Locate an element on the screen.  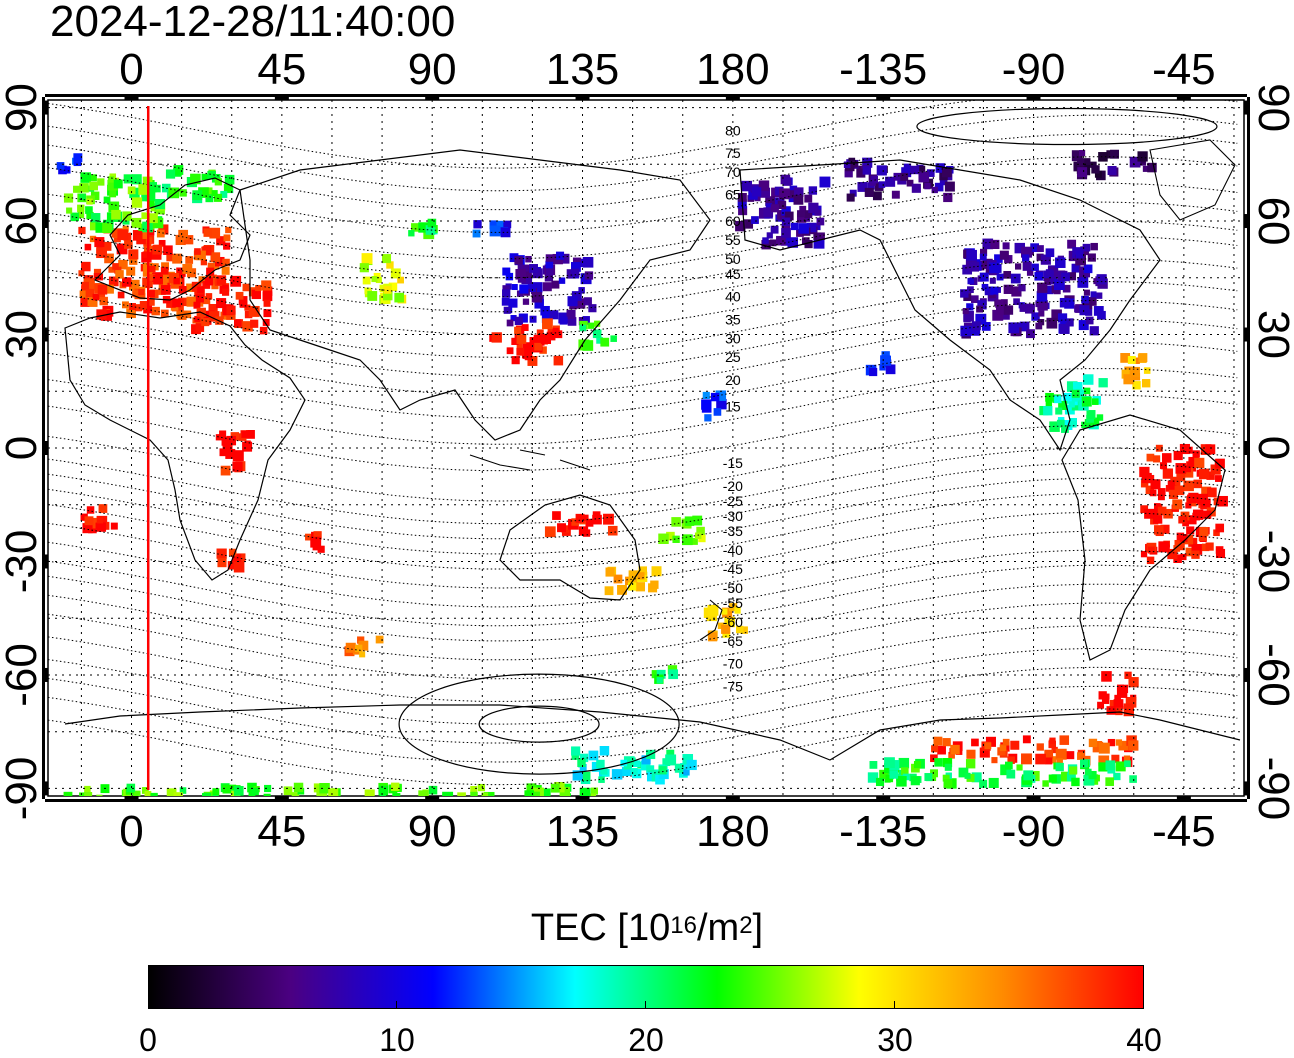
lat-label-right: -30 is located at coordinates (1271, 562).